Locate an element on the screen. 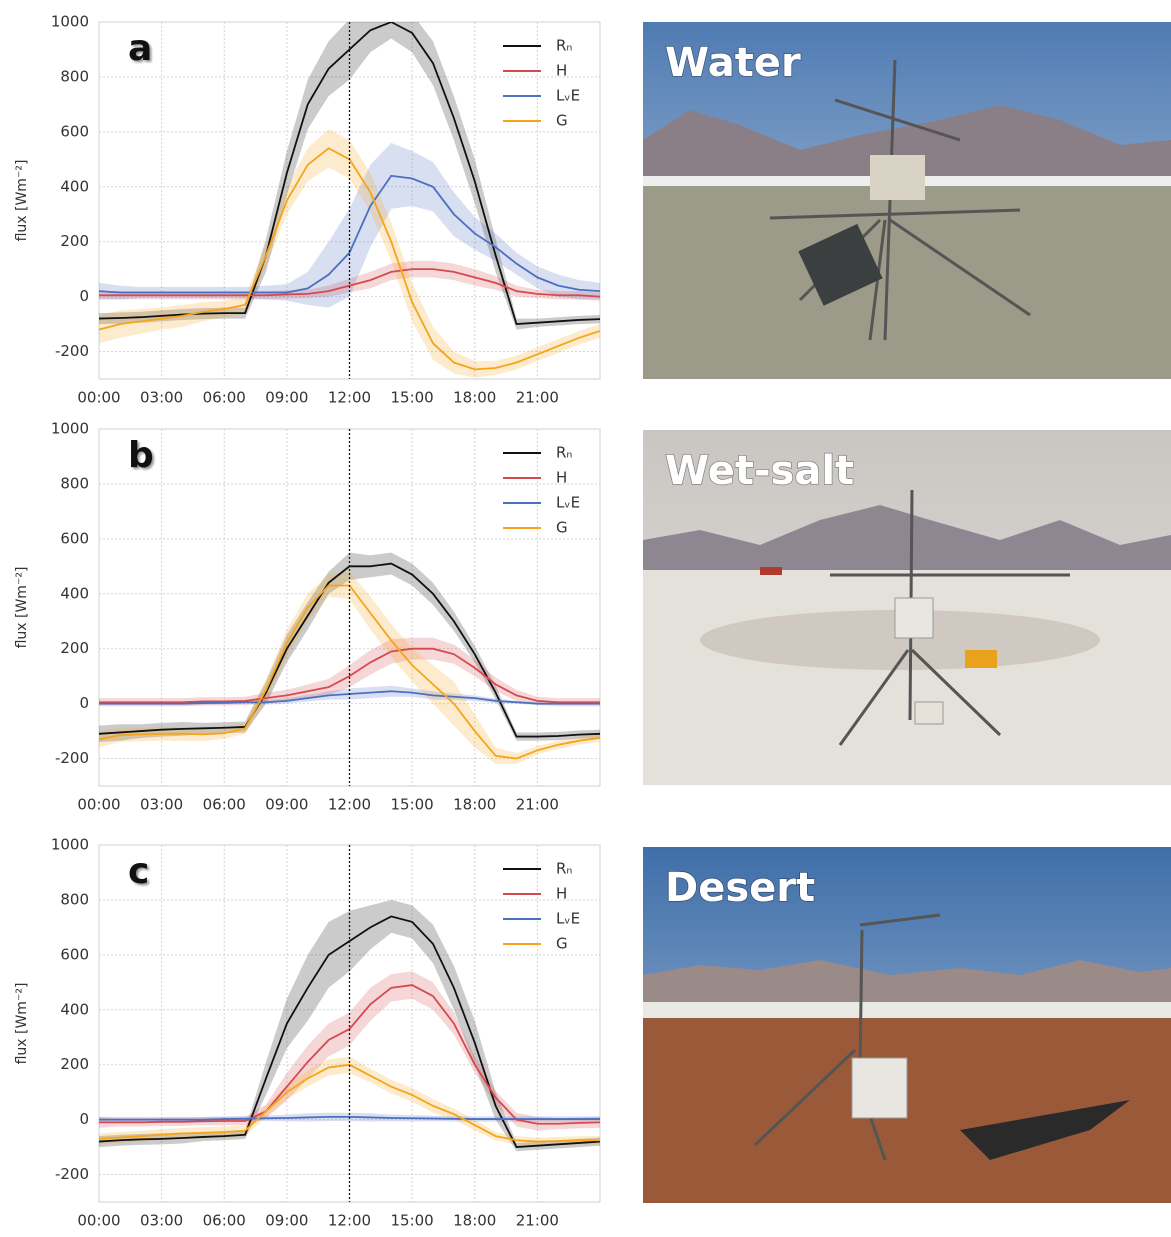  panel-label: b is located at coordinates (141, 455).